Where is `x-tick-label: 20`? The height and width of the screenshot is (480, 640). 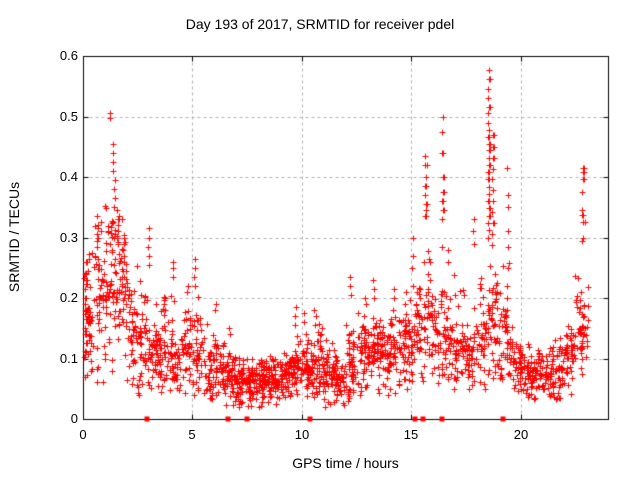
x-tick-label: 20 is located at coordinates (521, 434).